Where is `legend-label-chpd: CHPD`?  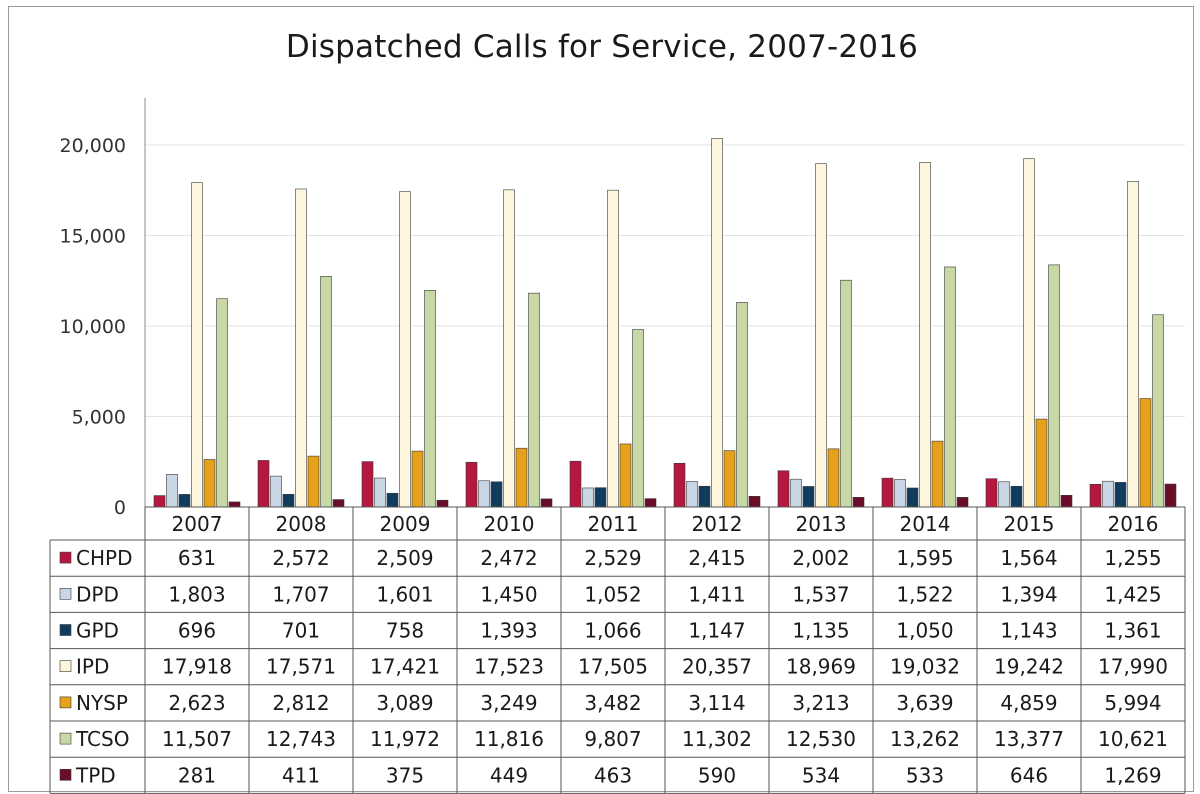 legend-label-chpd: CHPD is located at coordinates (104, 558).